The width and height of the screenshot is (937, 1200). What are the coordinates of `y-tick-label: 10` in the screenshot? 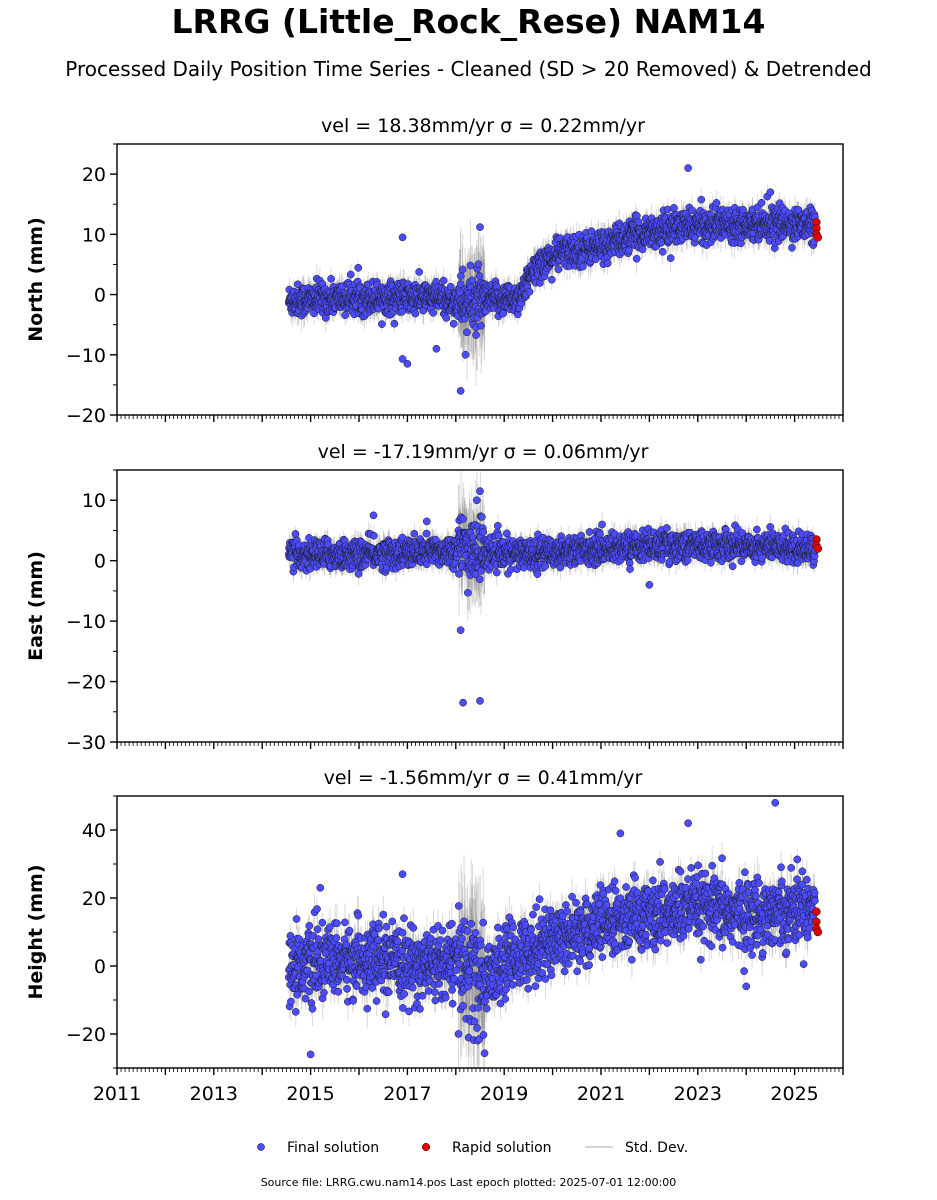 It's located at (94, 235).